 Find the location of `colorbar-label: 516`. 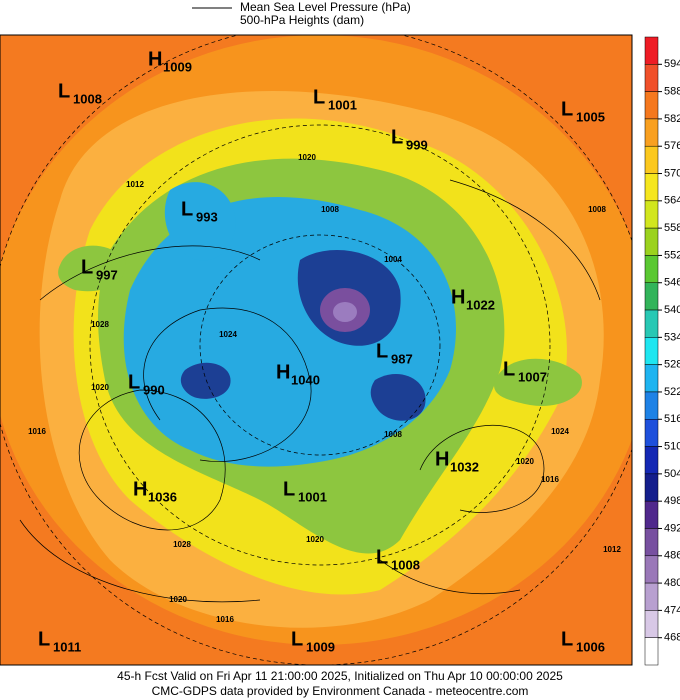

colorbar-label: 516 is located at coordinates (672, 419).